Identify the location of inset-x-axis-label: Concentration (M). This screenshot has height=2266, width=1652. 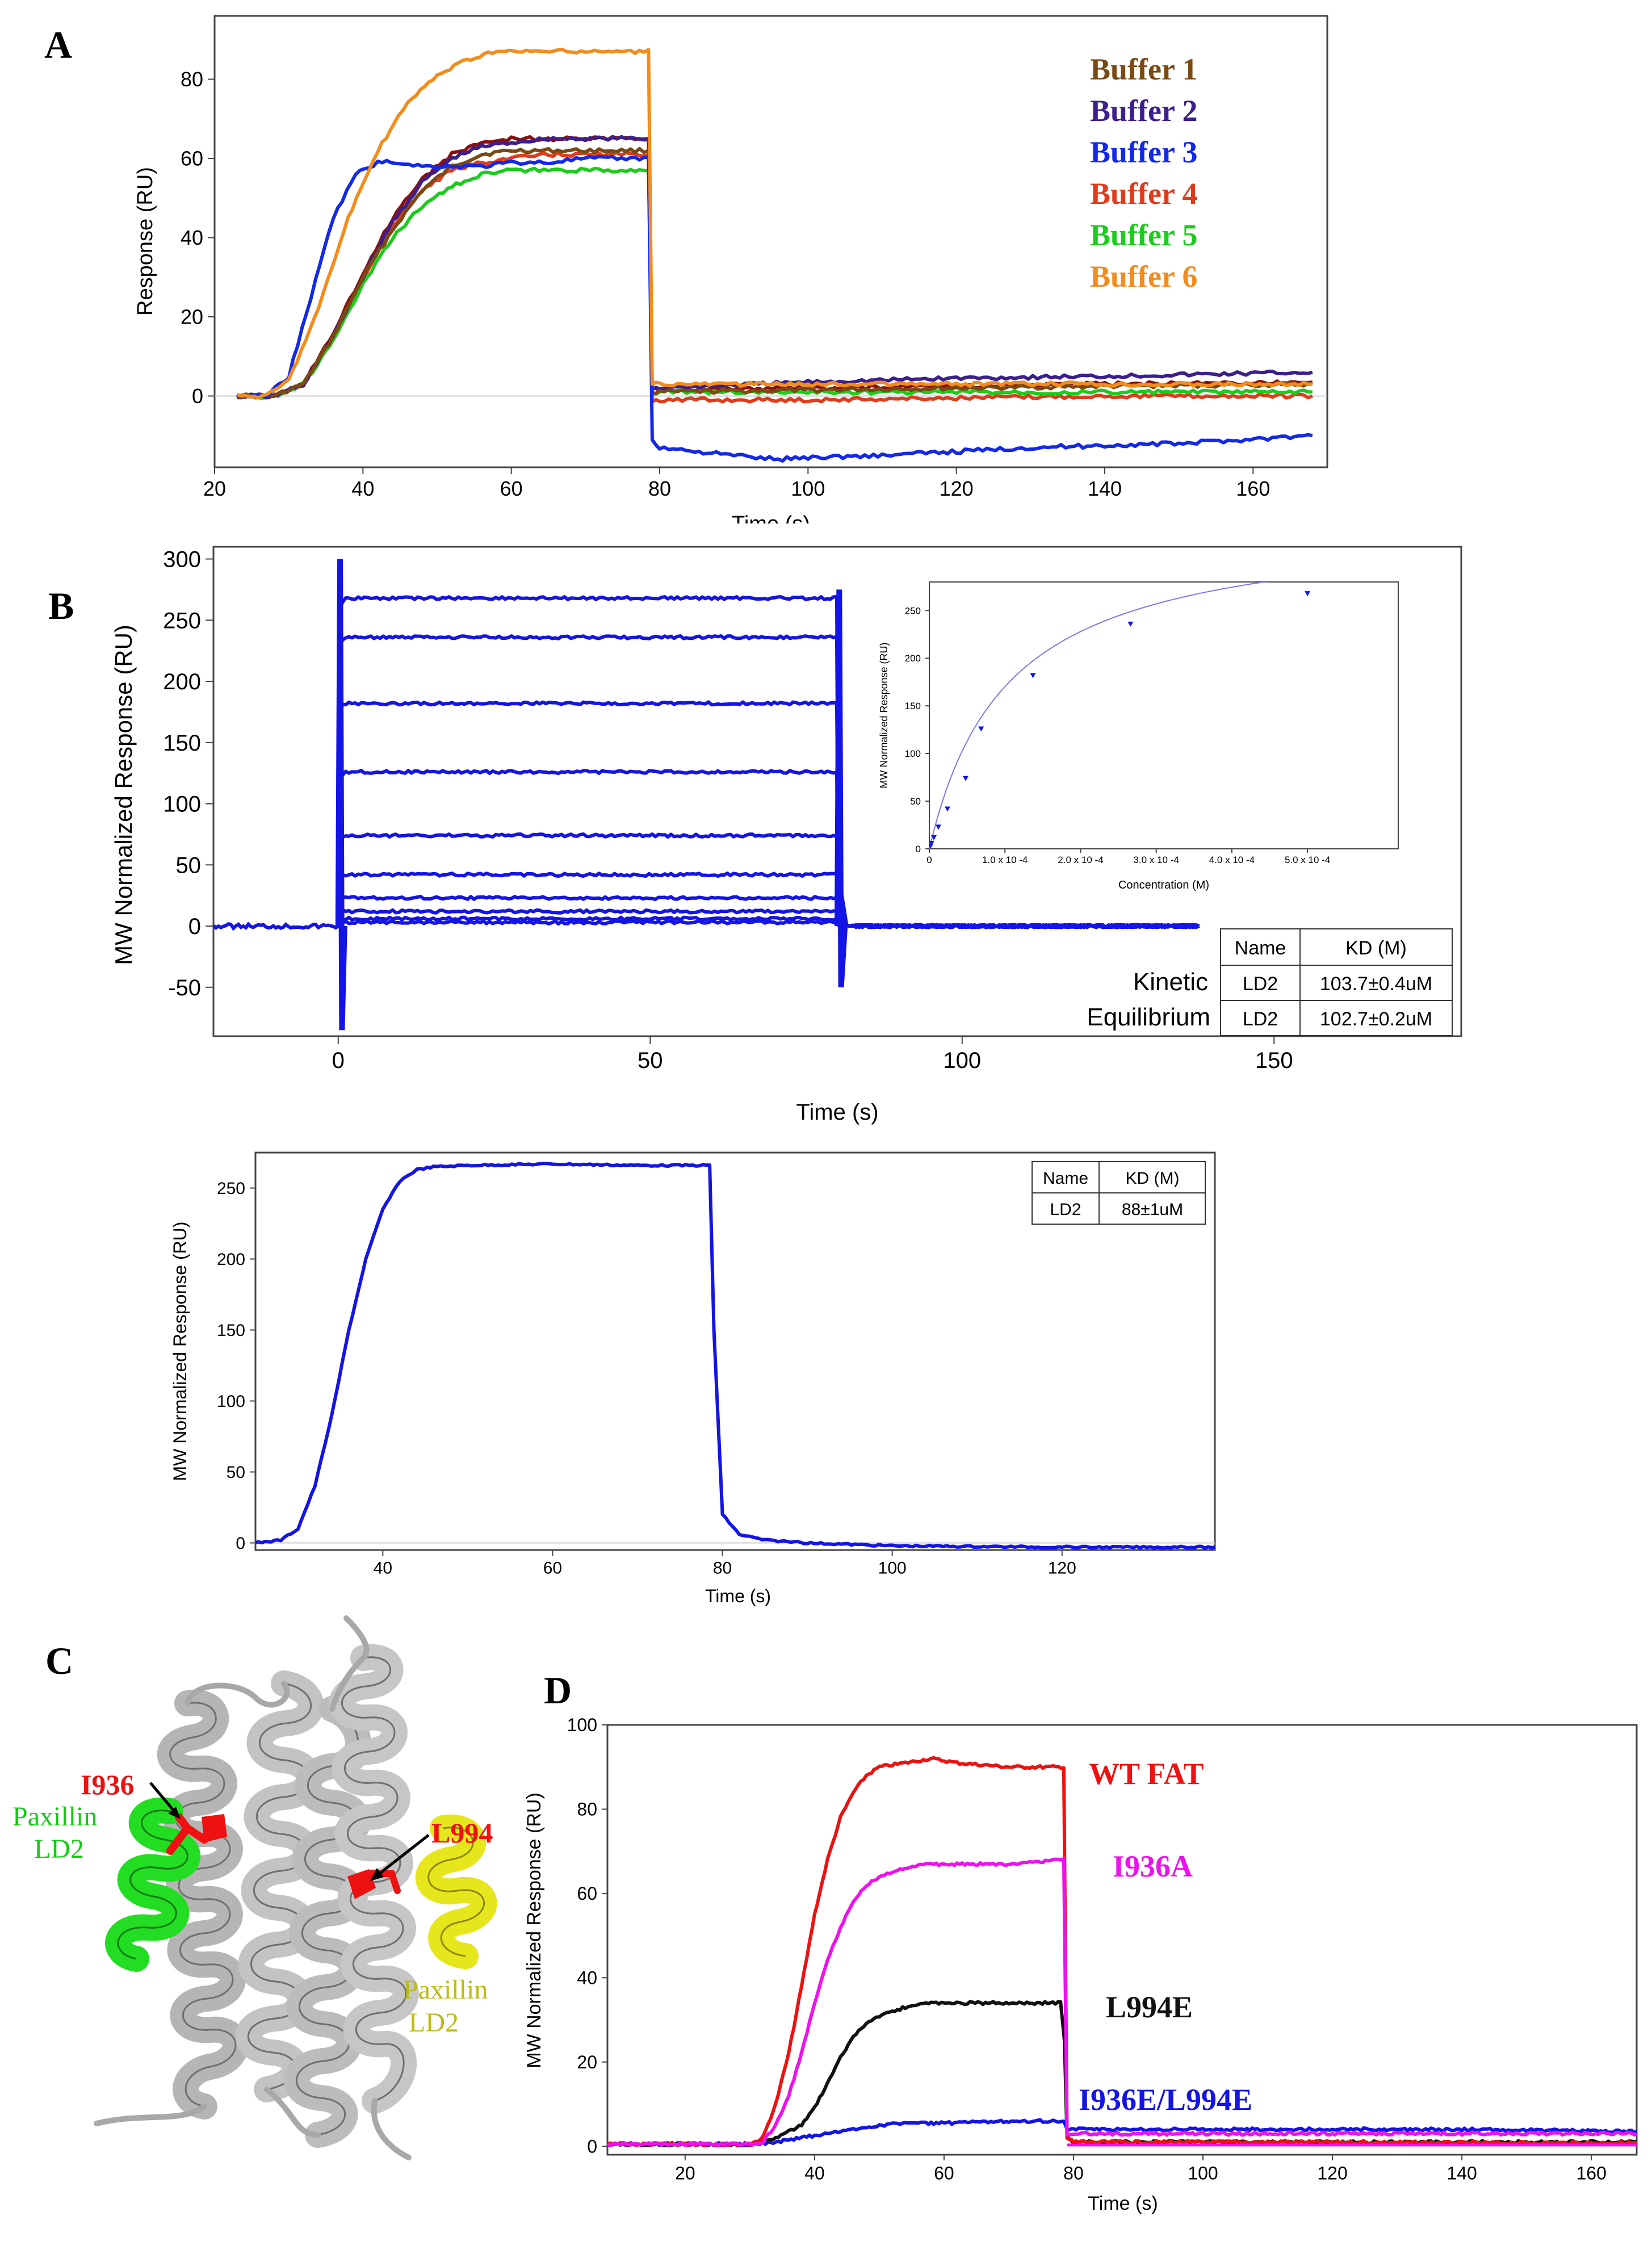
(1163, 885).